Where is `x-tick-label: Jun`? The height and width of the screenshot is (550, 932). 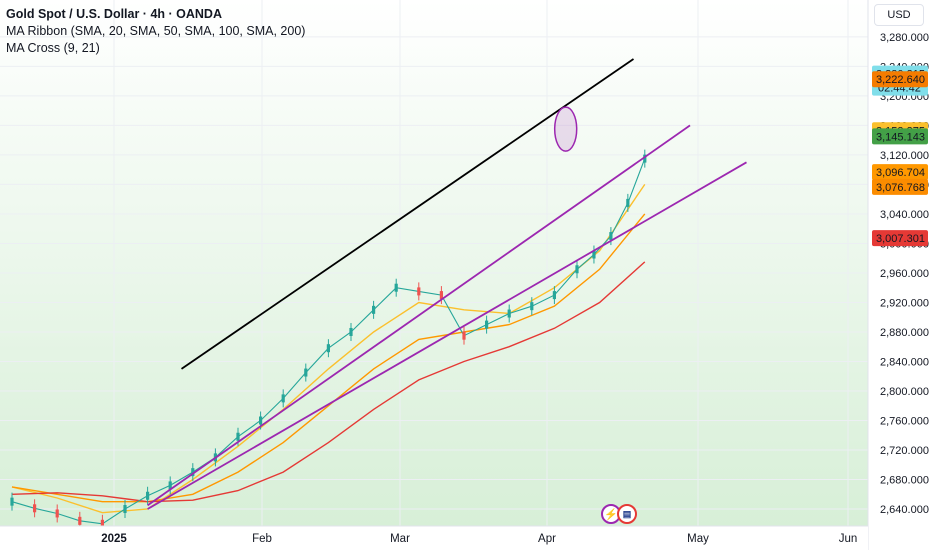 x-tick-label: Jun is located at coordinates (848, 539).